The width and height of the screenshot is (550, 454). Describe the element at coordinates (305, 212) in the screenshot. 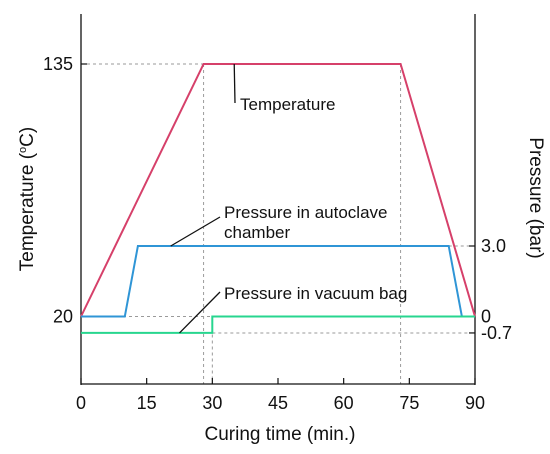

I see `annotation-label-2-1: Pressure in autoclave` at that location.